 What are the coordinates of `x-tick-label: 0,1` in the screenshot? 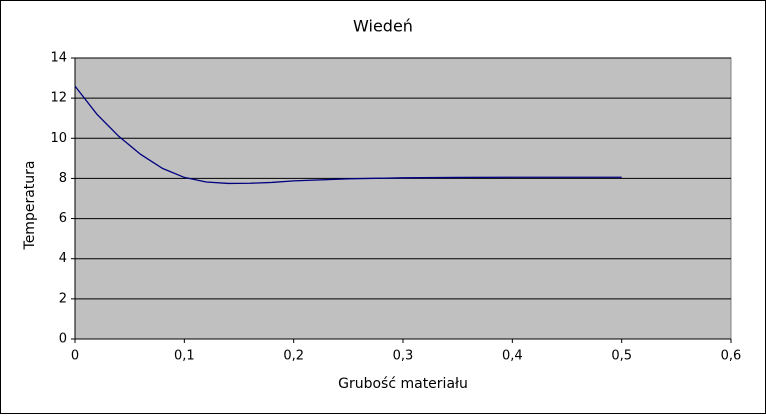 It's located at (184, 356).